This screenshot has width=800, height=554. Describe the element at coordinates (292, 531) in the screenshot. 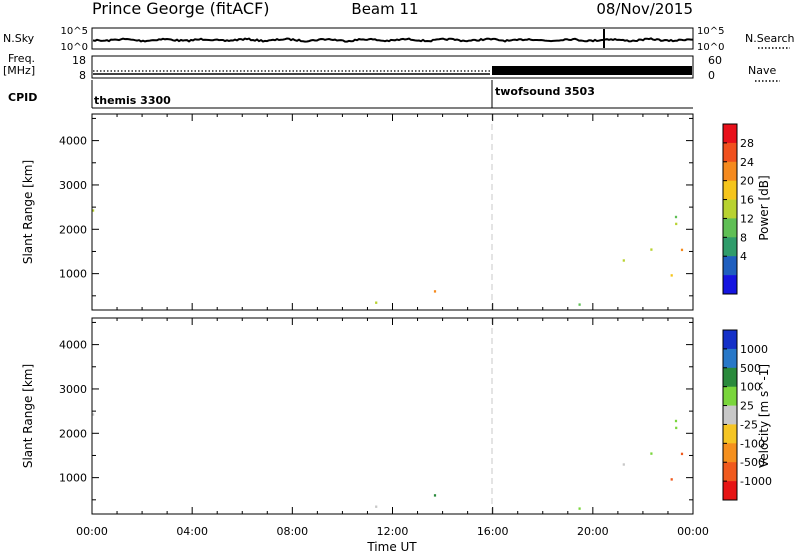

I see `x-tick-label: 08:00` at that location.